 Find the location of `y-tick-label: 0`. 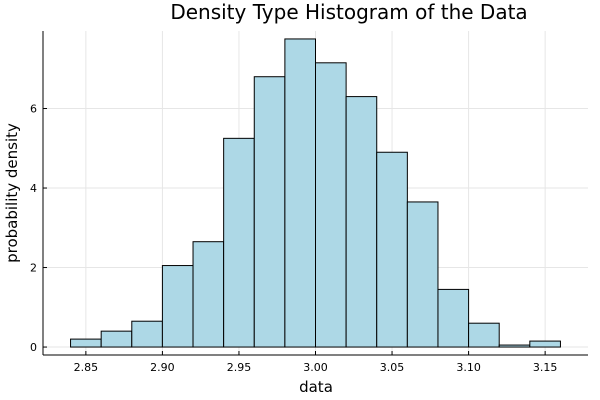

y-tick-label: 0 is located at coordinates (33, 347).